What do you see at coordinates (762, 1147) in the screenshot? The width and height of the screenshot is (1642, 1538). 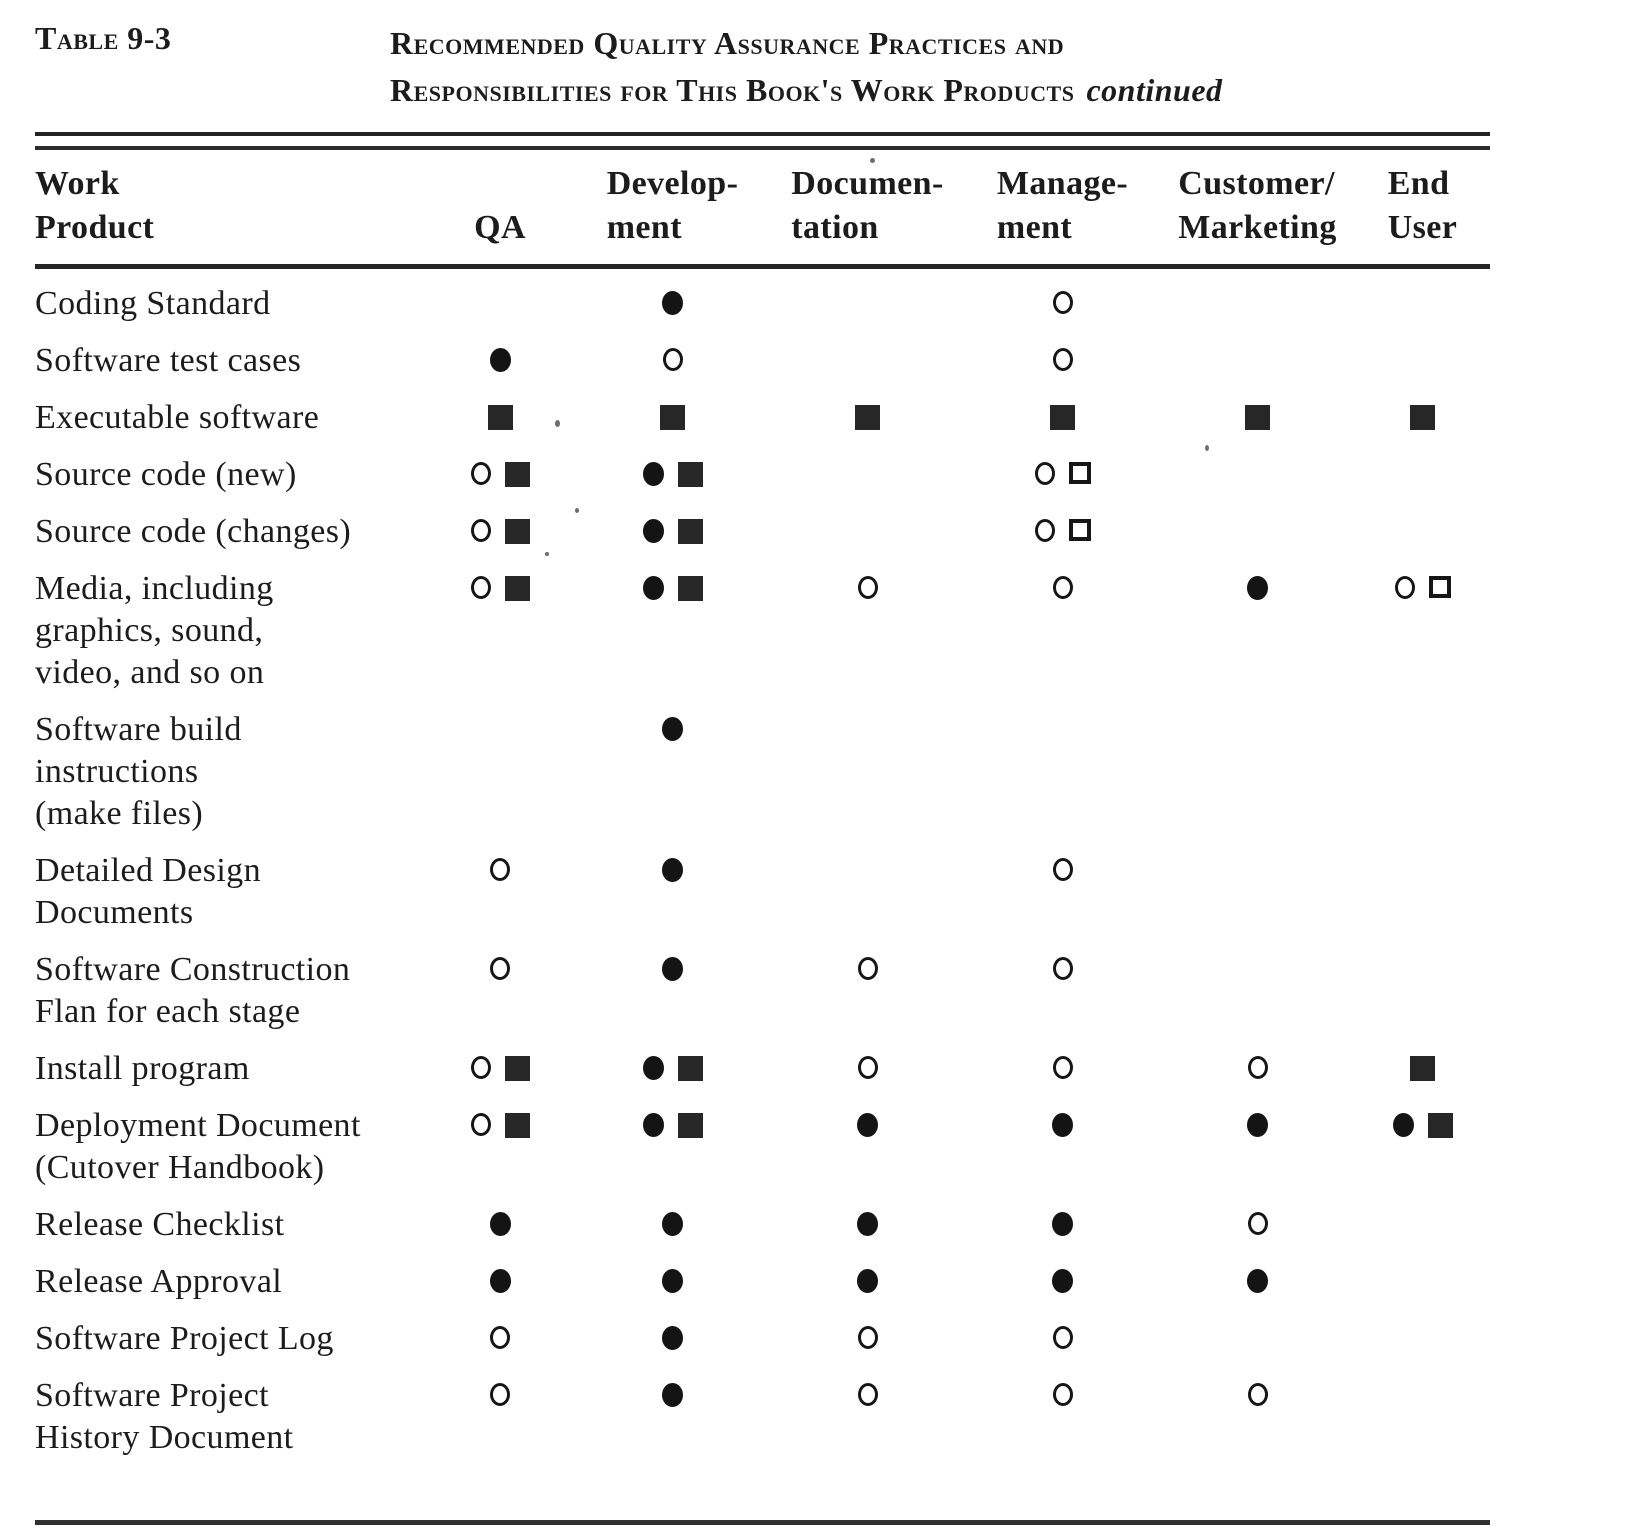 I see `table-row: Deployment Document (Cutover Handbook)` at bounding box center [762, 1147].